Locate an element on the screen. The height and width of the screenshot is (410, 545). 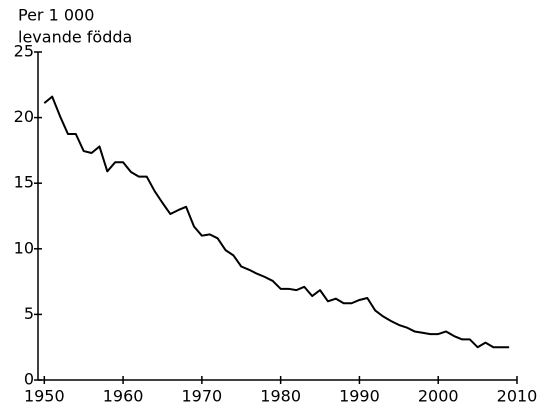
x-tick-label: 1990 is located at coordinates (359, 396).